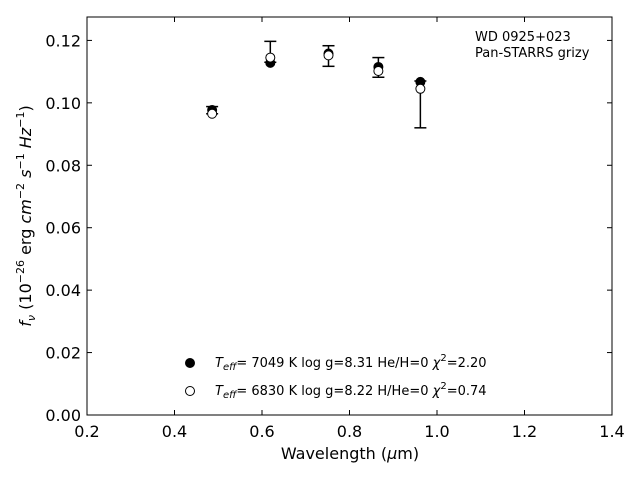  Describe the element at coordinates (611, 431) in the screenshot. I see `x-tick-label: 1.4` at that location.